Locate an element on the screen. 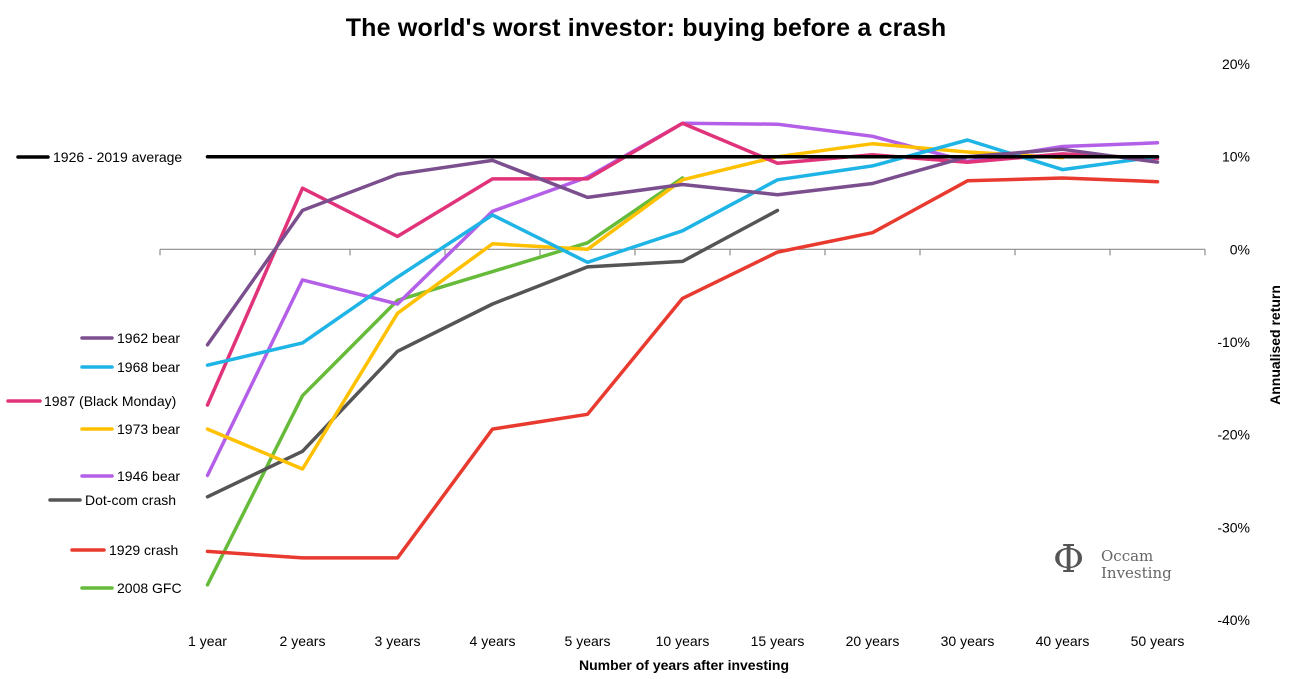 The width and height of the screenshot is (1292, 679). legend-label: 2008 GFC is located at coordinates (149, 588).